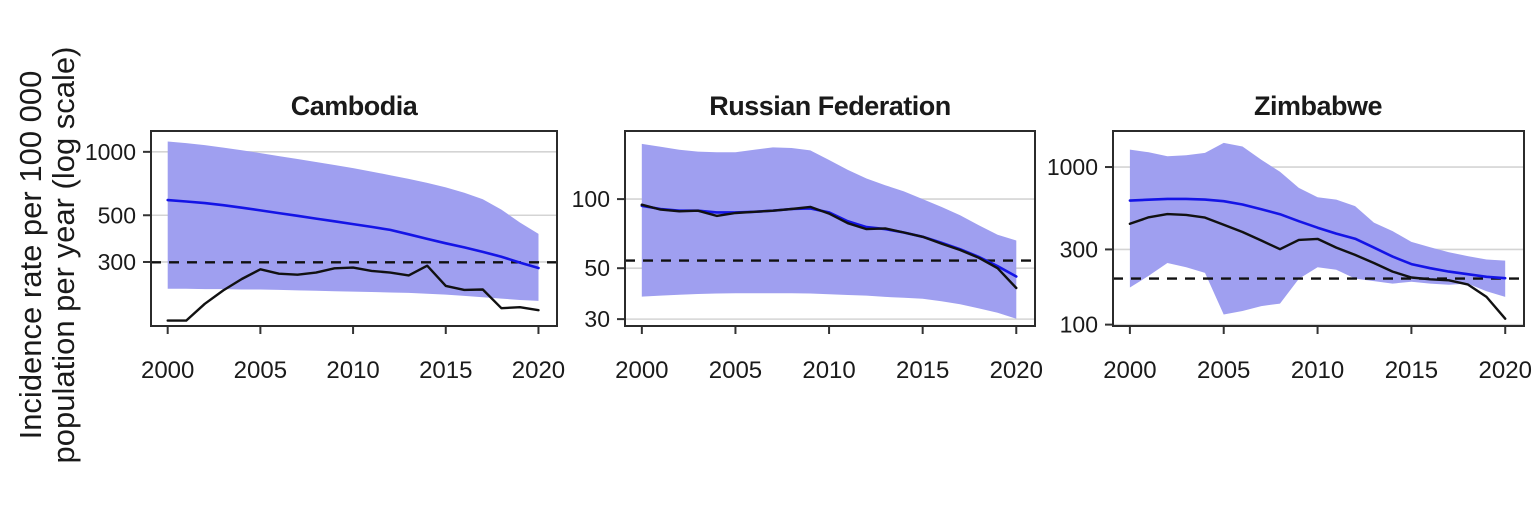 This screenshot has width=1536, height=518. I want to click on y-tick-label: 30, so click(597, 319).